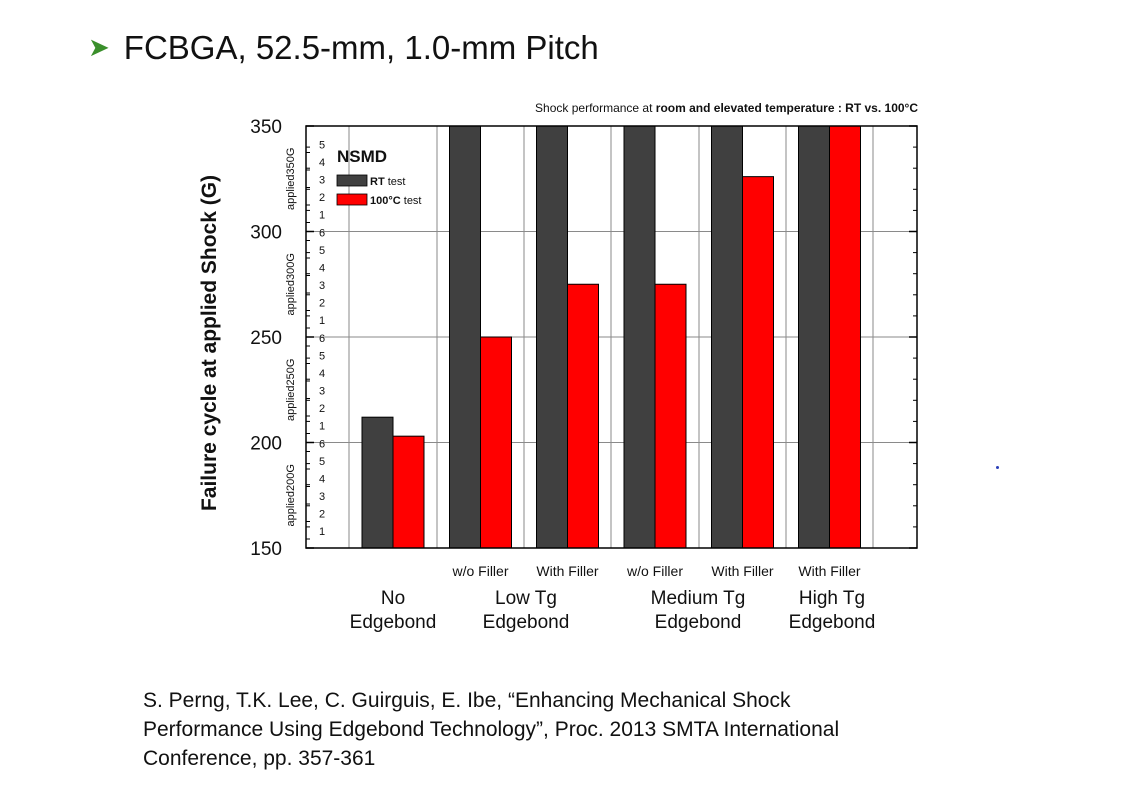 The width and height of the screenshot is (1128, 809). Describe the element at coordinates (595, 108) in the screenshot. I see `chart-title-prefix: Shock performance at` at that location.